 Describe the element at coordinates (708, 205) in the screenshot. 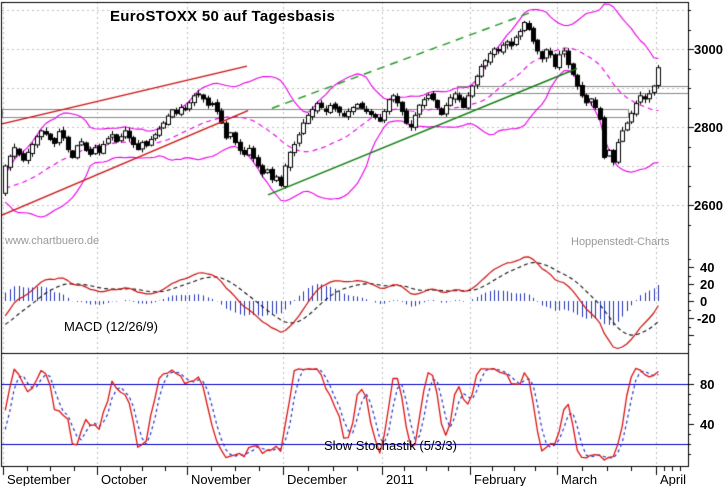

I see `price-axis-label-2600: 2600` at that location.